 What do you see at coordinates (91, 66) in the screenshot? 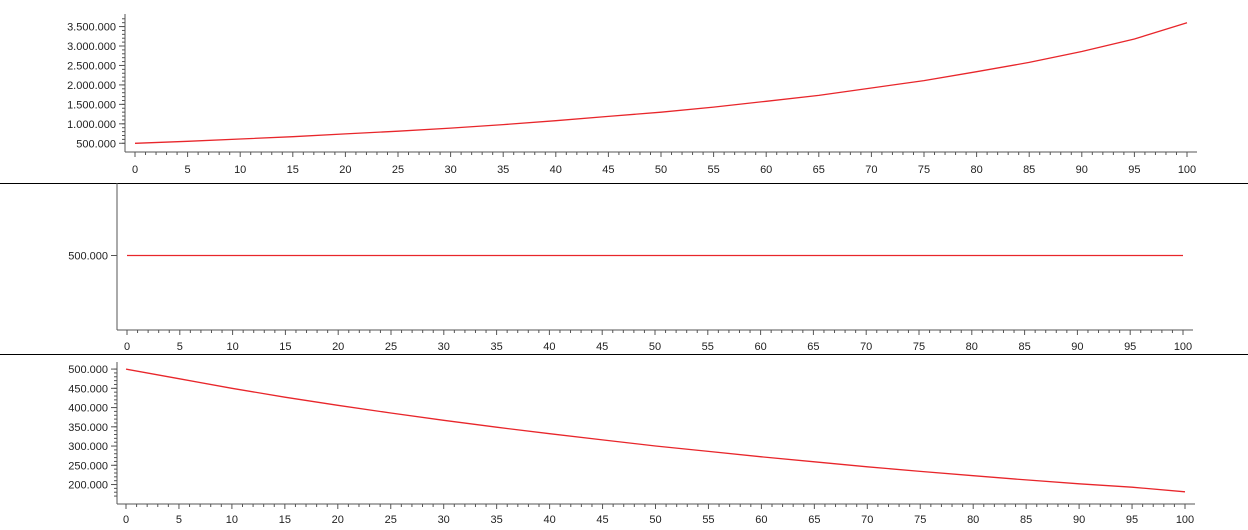
I see `y-tick-label: 2.500.000` at bounding box center [91, 66].